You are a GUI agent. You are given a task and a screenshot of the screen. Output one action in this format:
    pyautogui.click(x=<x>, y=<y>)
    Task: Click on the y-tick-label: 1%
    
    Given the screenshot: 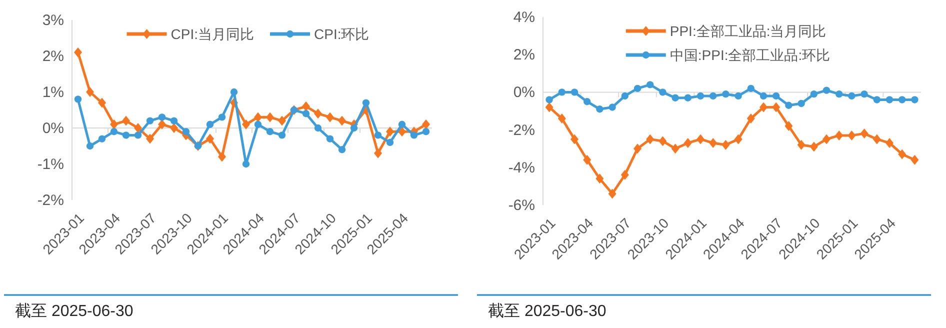 What is the action you would take?
    pyautogui.click(x=53, y=92)
    